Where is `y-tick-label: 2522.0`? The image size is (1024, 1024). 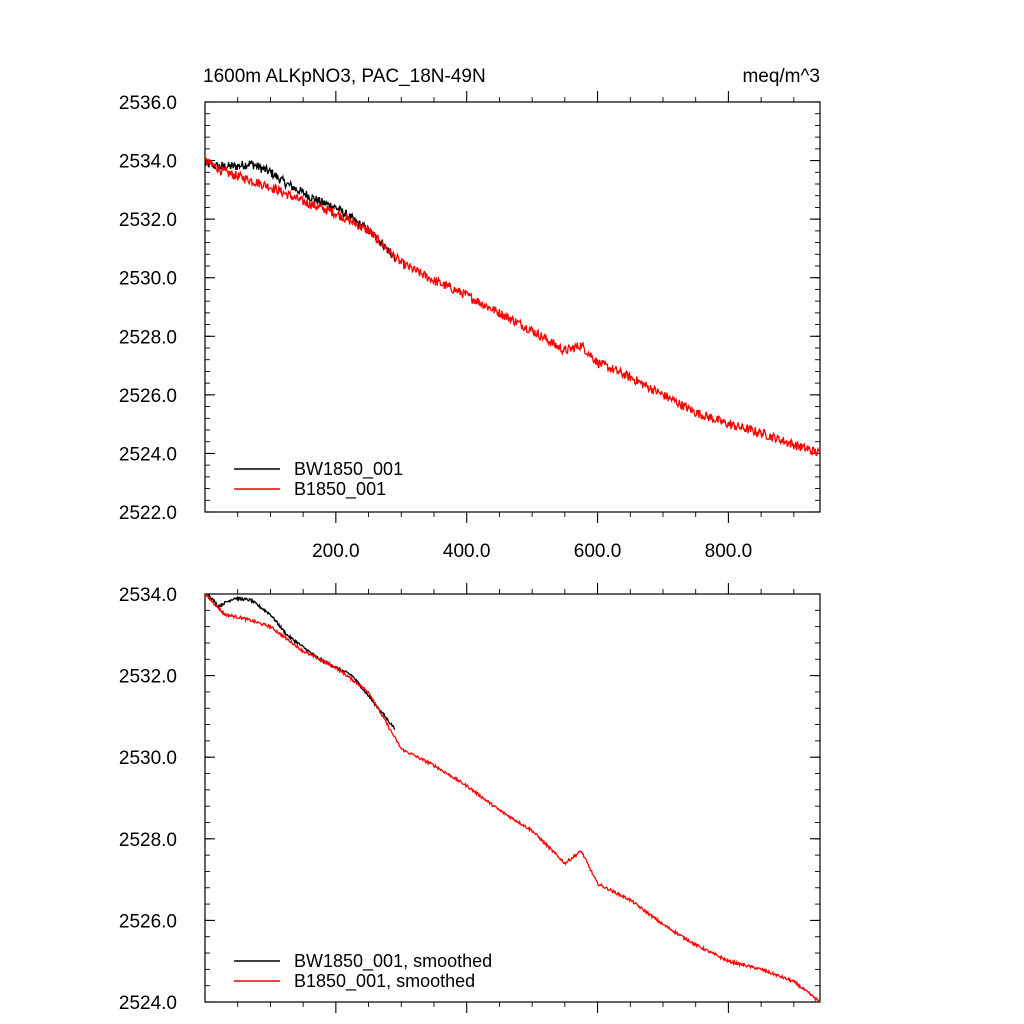 y-tick-label: 2522.0 is located at coordinates (148, 513).